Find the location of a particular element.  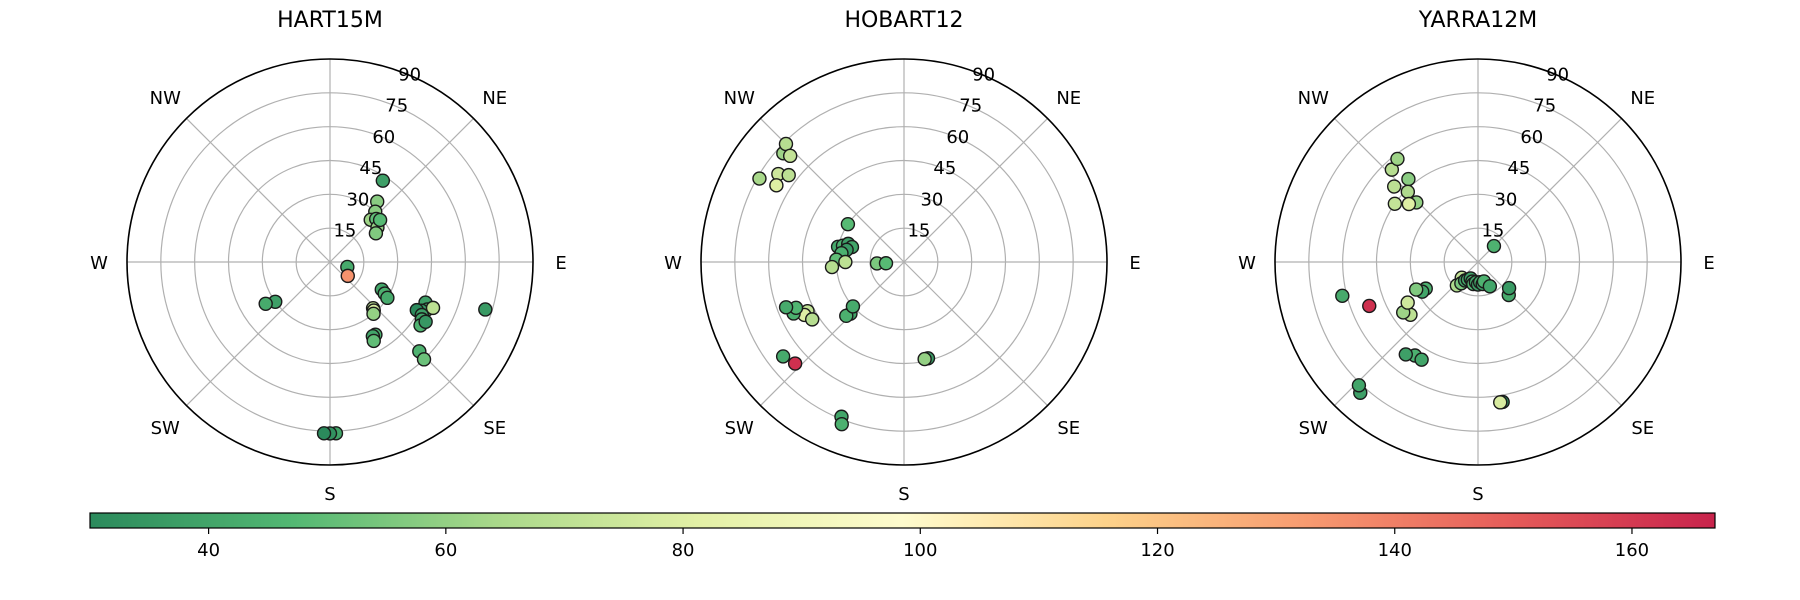

colorbar-tick-label: 40 is located at coordinates (208, 550).